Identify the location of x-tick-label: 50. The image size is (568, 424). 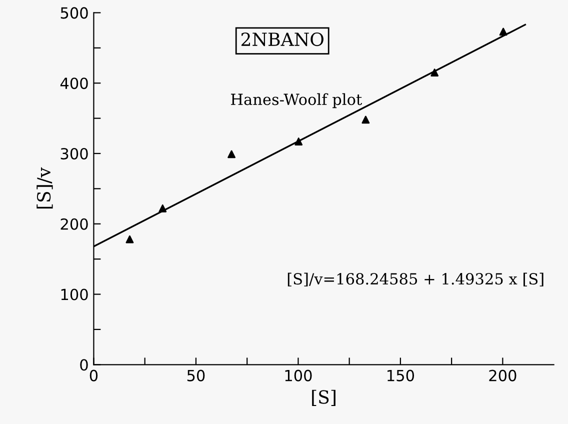
(196, 376).